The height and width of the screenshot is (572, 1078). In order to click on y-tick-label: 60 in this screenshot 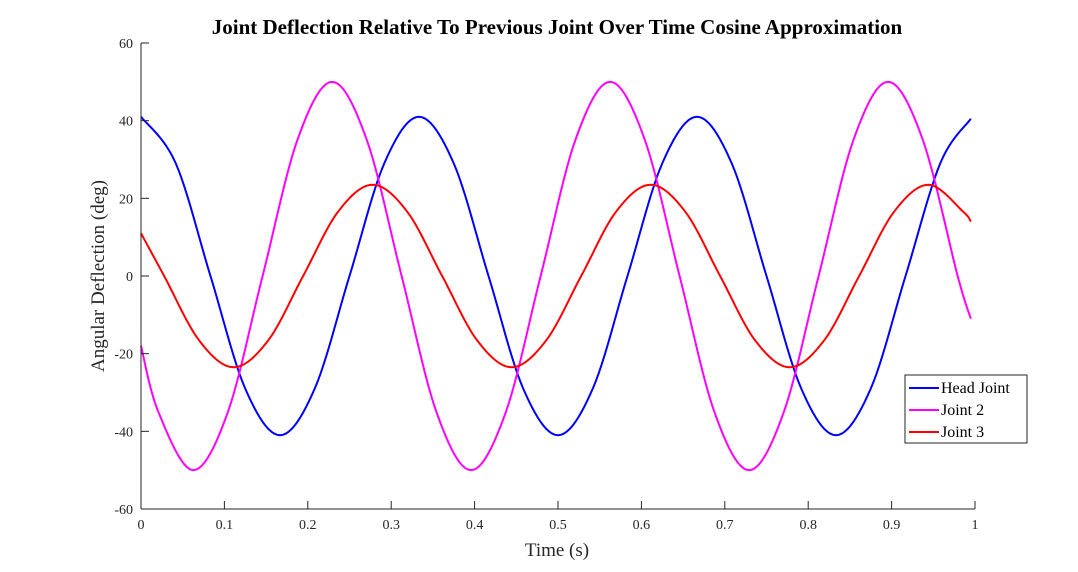, I will do `click(126, 44)`.